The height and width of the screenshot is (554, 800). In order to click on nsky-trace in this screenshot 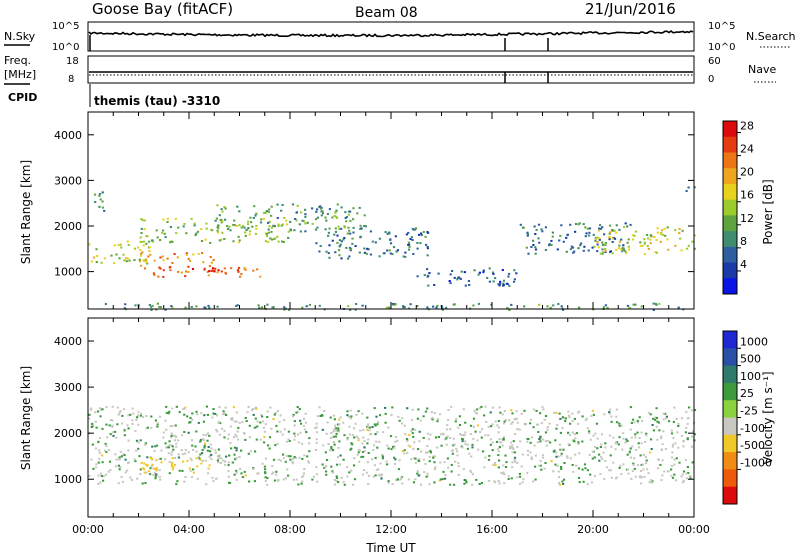, I will do `click(391, 33)`.